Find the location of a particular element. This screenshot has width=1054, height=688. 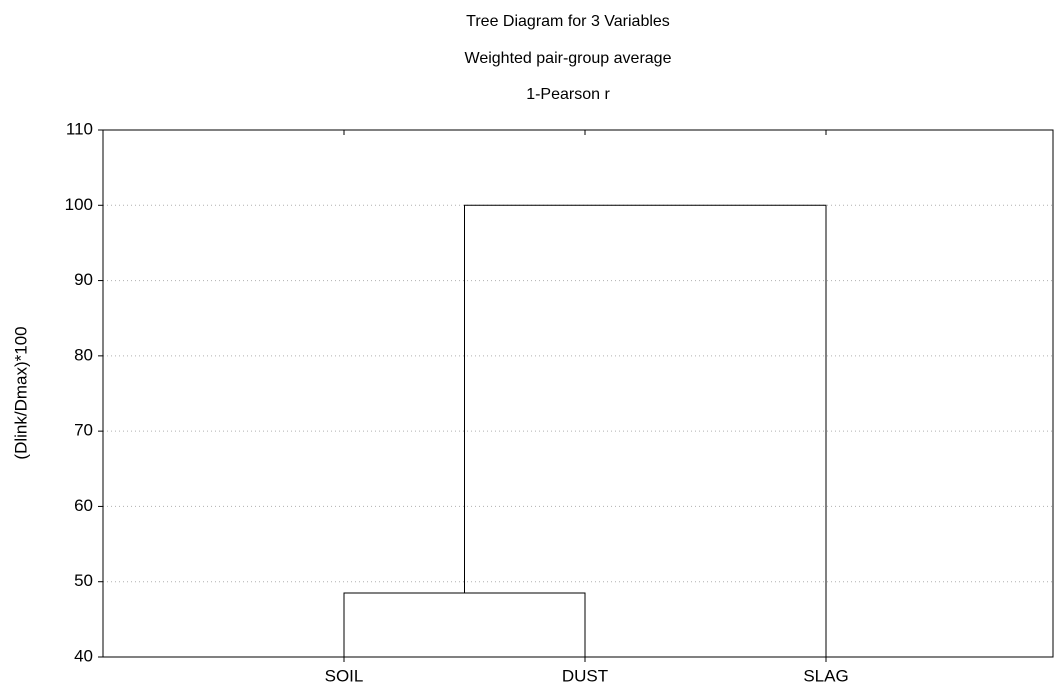

dendrogram-link is located at coordinates (464, 624).